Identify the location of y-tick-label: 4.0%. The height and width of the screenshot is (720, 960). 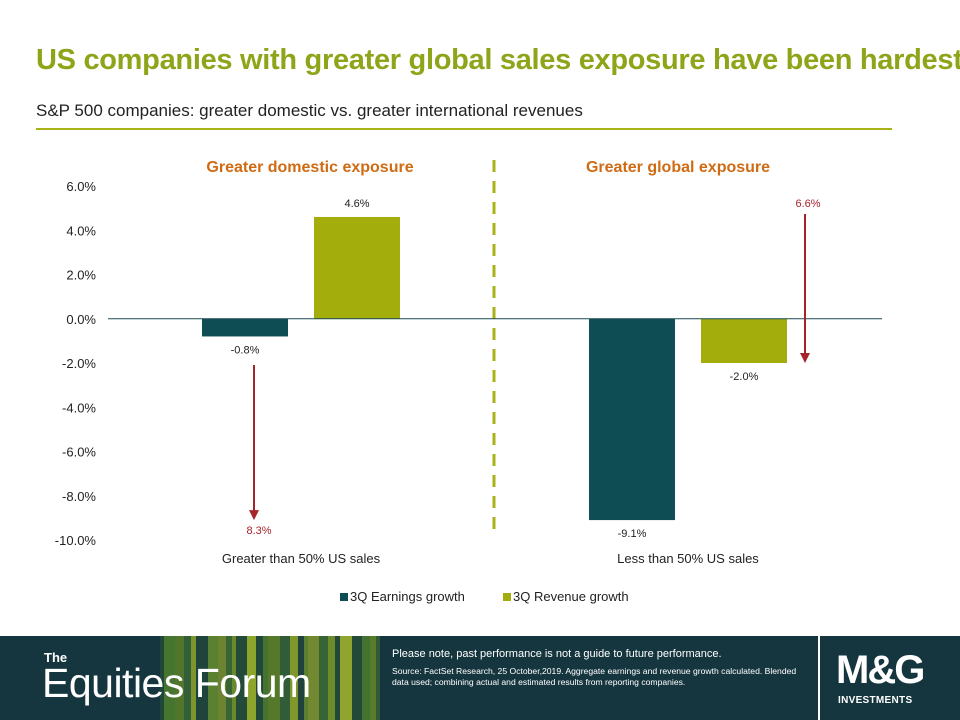
(81, 230).